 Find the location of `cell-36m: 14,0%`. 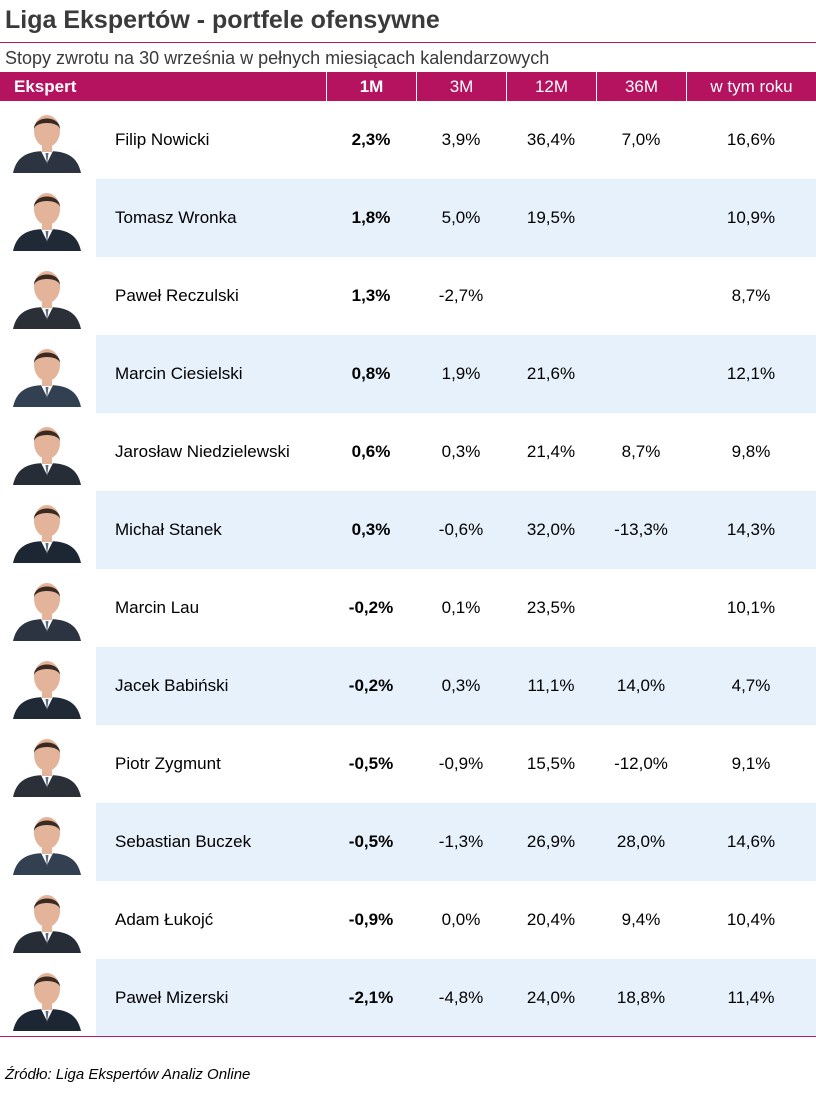

cell-36m: 14,0% is located at coordinates (641, 685).